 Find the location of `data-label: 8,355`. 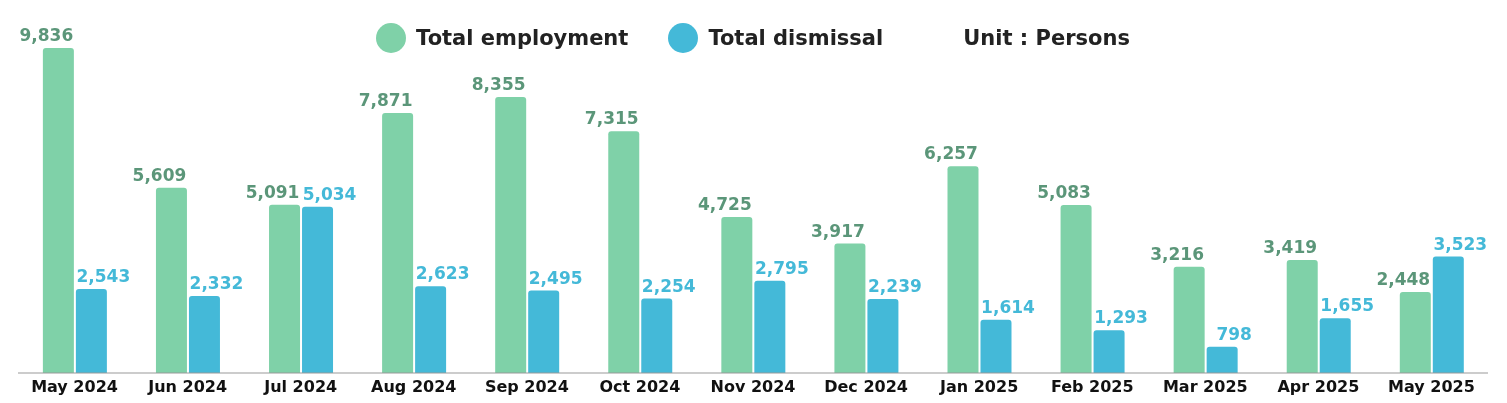

data-label: 8,355 is located at coordinates (498, 83).